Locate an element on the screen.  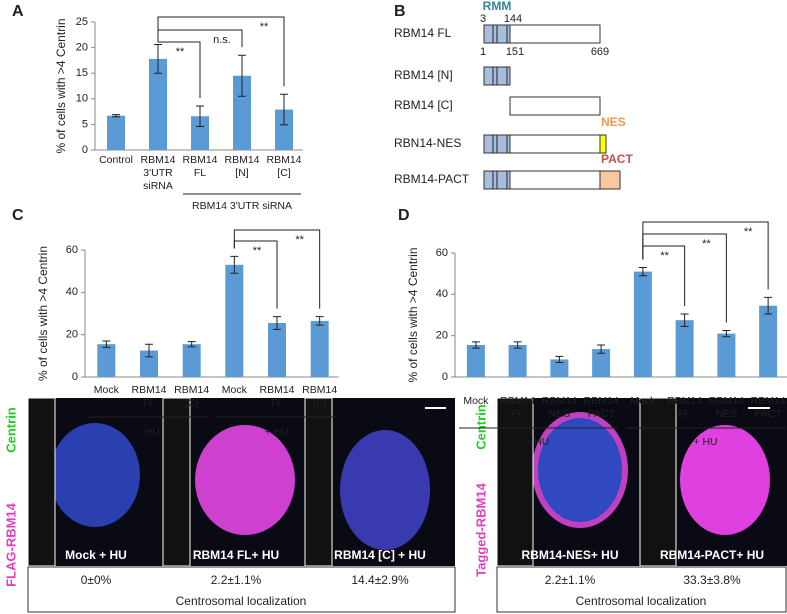
image-label: RBM14 FL+ HU is located at coordinates (236, 555).